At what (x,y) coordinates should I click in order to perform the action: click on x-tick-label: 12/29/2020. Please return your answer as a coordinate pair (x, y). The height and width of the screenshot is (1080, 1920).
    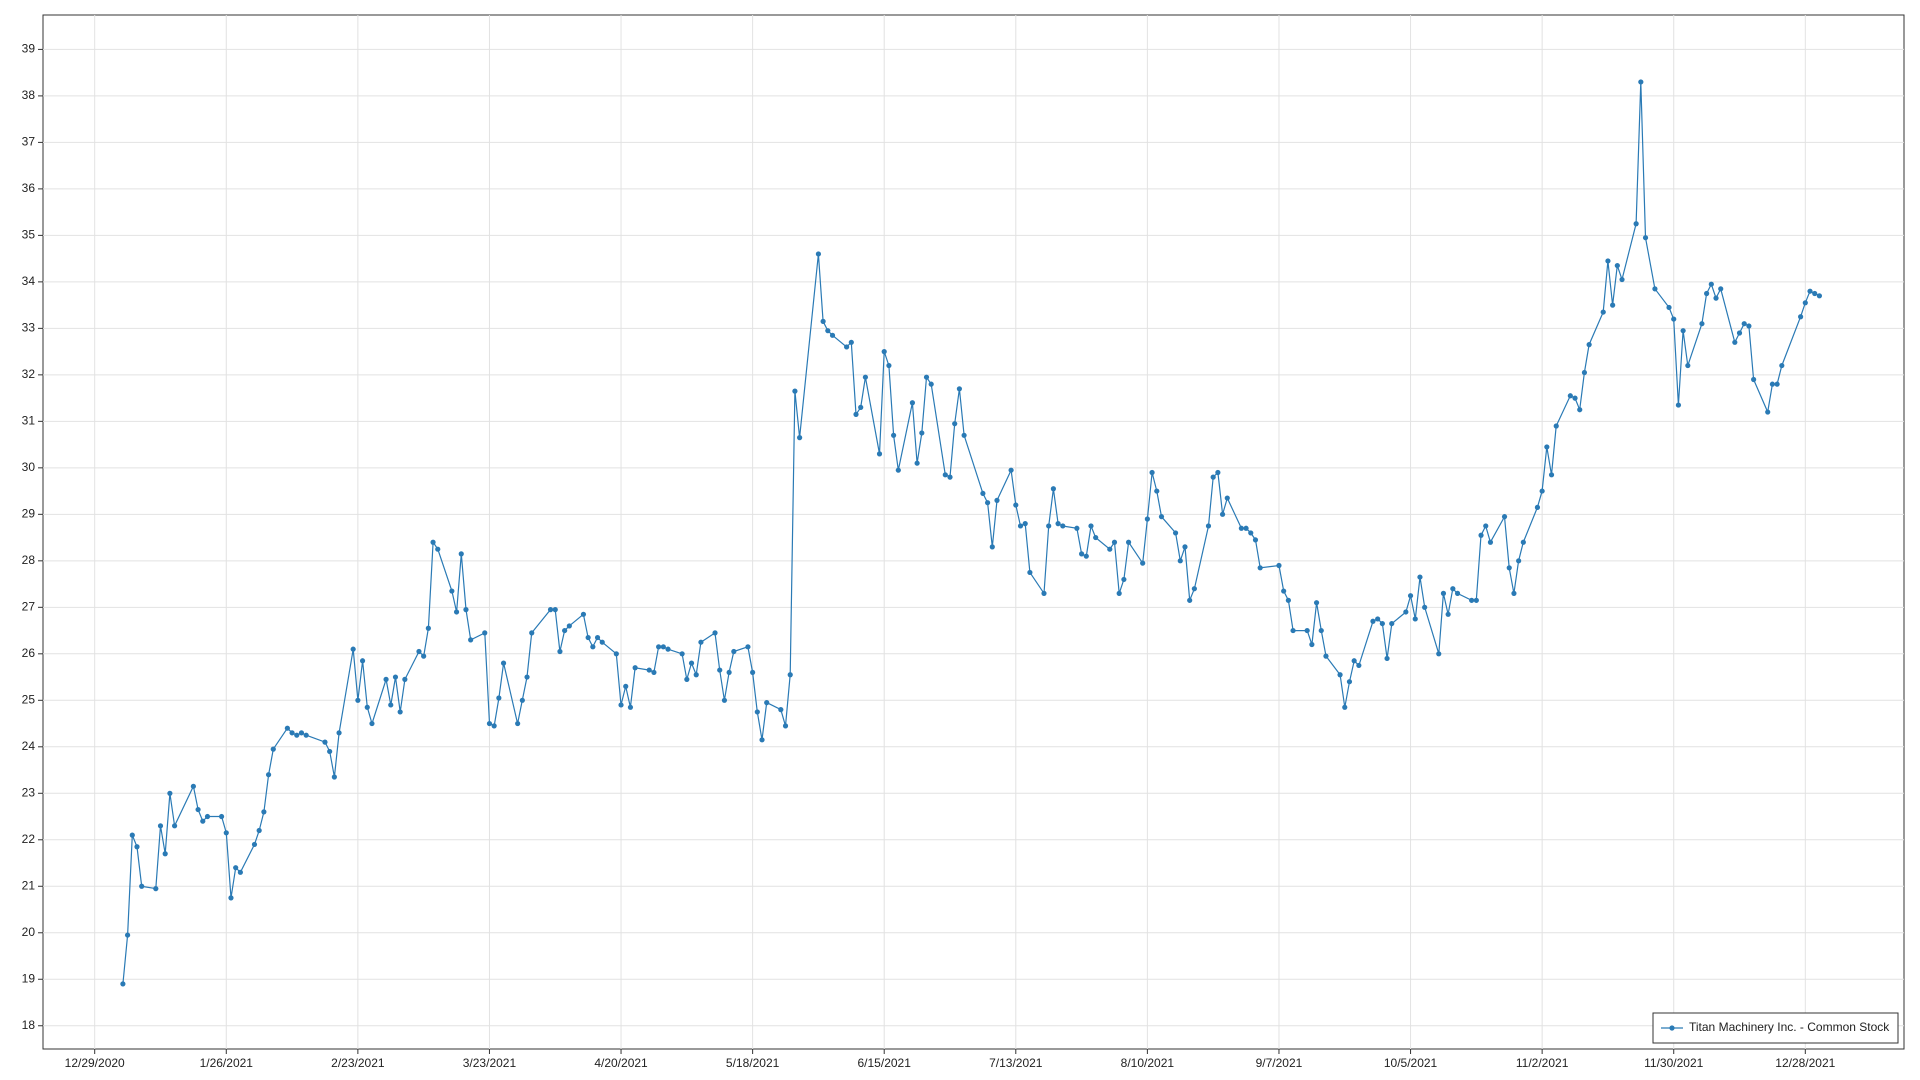
    Looking at the image, I should click on (95, 1063).